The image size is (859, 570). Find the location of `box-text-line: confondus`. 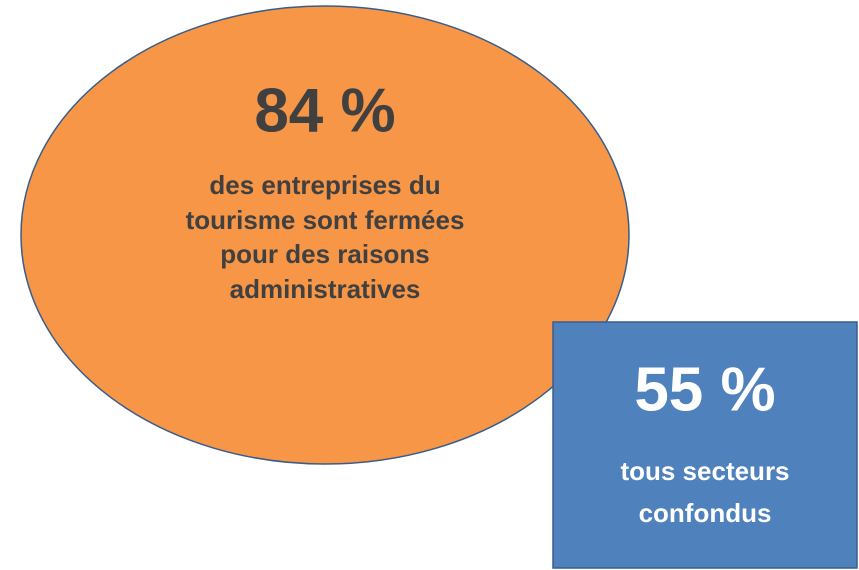

box-text-line: confondus is located at coordinates (705, 513).